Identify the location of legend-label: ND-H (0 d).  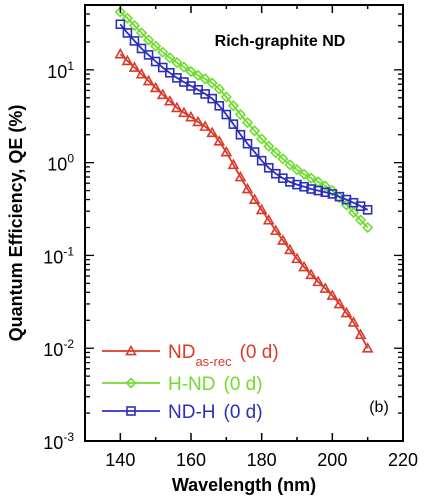
(215, 412).